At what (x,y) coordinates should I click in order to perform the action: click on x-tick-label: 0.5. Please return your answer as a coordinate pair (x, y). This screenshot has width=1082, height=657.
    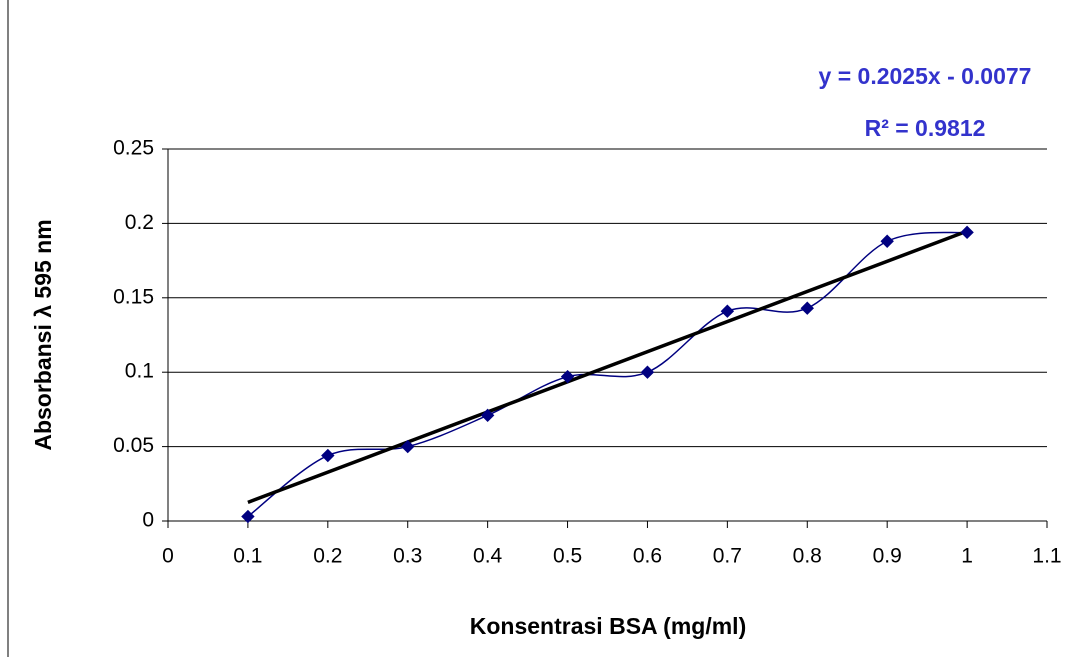
    Looking at the image, I should click on (567, 556).